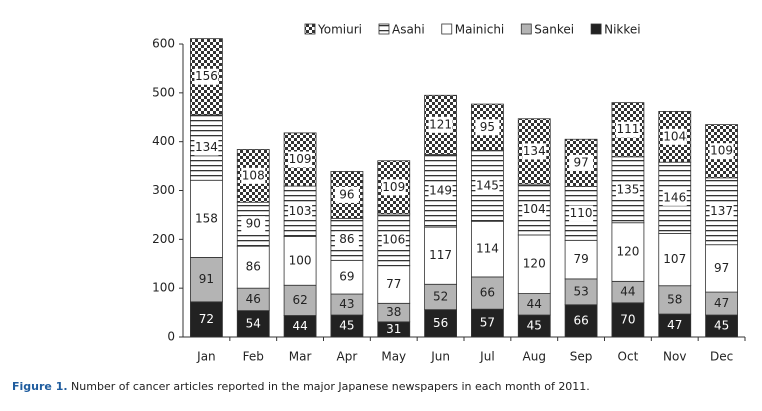 The height and width of the screenshot is (411, 762). Describe the element at coordinates (253, 357) in the screenshot. I see `x-tick-label: Feb` at that location.